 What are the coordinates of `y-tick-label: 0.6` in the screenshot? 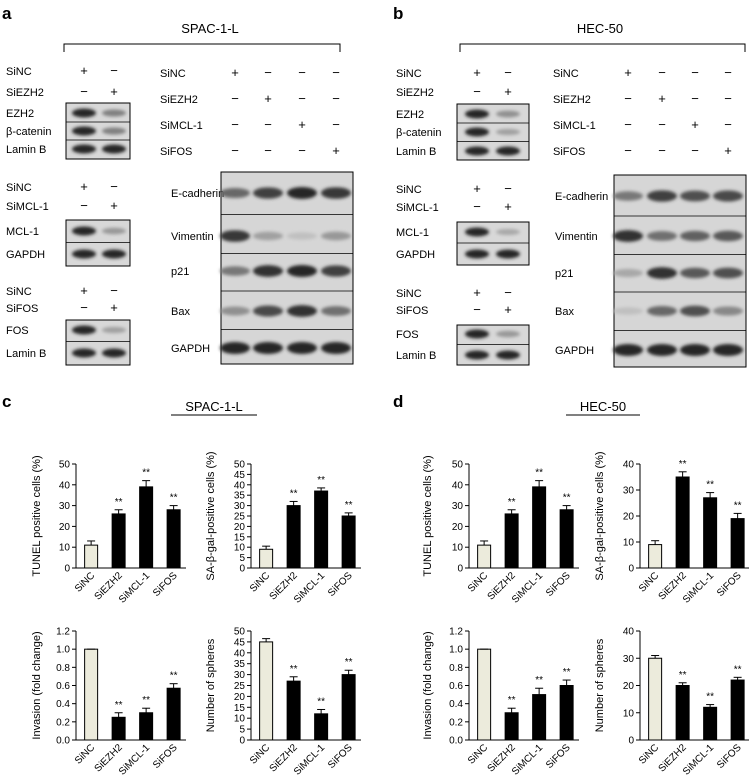 It's located at (63, 686).